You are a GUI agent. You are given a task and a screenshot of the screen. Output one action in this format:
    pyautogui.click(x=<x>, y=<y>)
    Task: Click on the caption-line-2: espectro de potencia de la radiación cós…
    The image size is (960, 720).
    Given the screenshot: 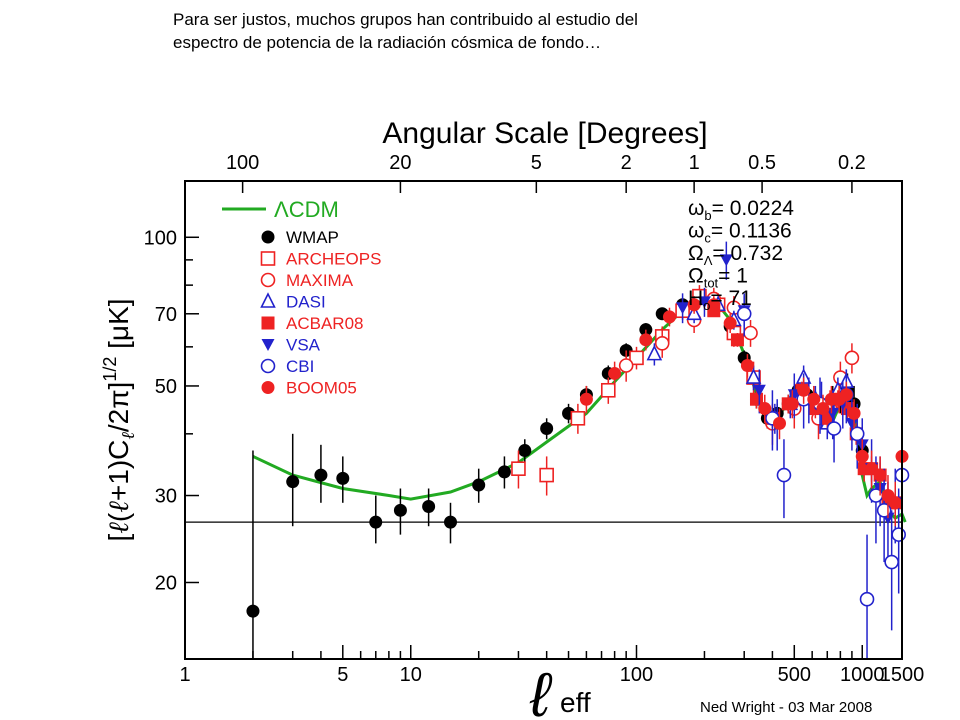 What is the action you would take?
    pyautogui.click(x=387, y=42)
    